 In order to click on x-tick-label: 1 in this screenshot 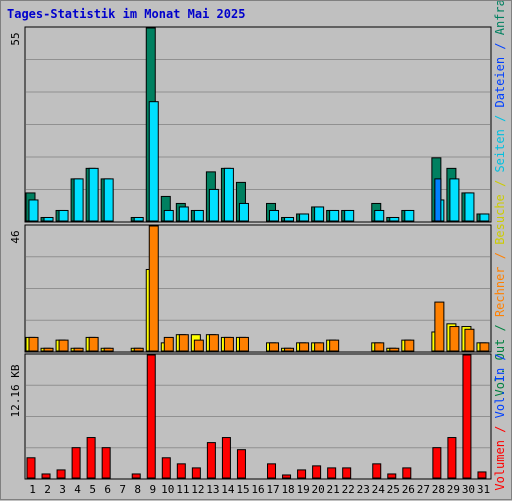, I will do `click(32, 489)`.